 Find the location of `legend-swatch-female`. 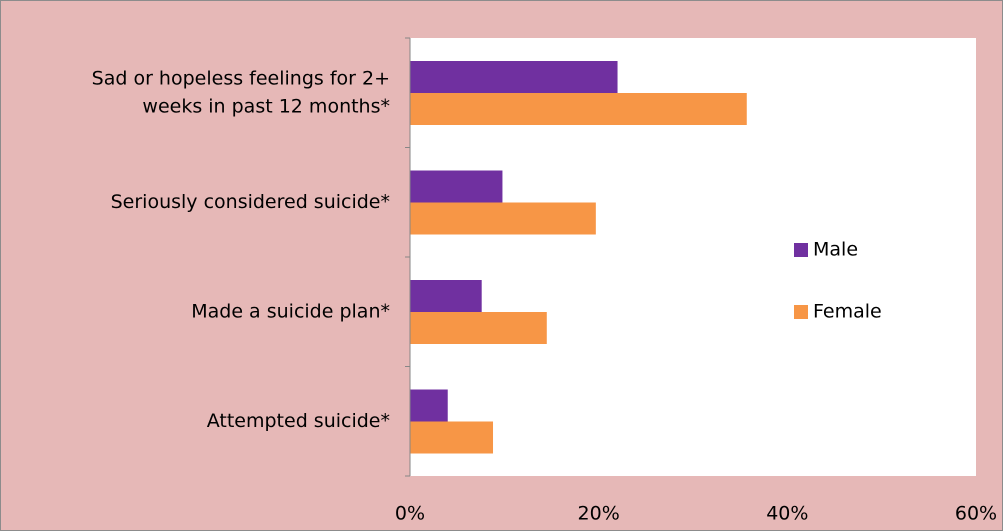

legend-swatch-female is located at coordinates (801, 312).